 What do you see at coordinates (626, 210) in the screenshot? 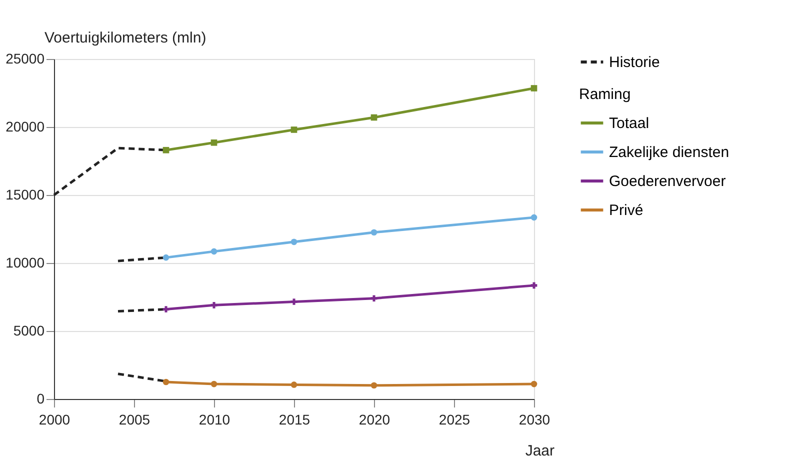
I see `legend-label: Privé` at bounding box center [626, 210].